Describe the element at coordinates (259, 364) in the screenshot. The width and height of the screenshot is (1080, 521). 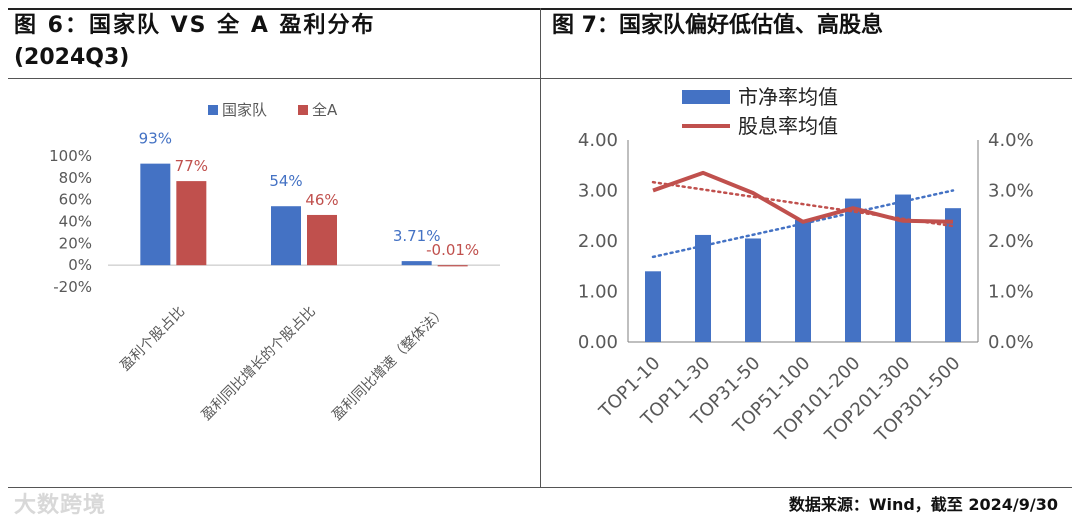
I see `x-tick-label: 盈利同比增长的个股占比` at that location.